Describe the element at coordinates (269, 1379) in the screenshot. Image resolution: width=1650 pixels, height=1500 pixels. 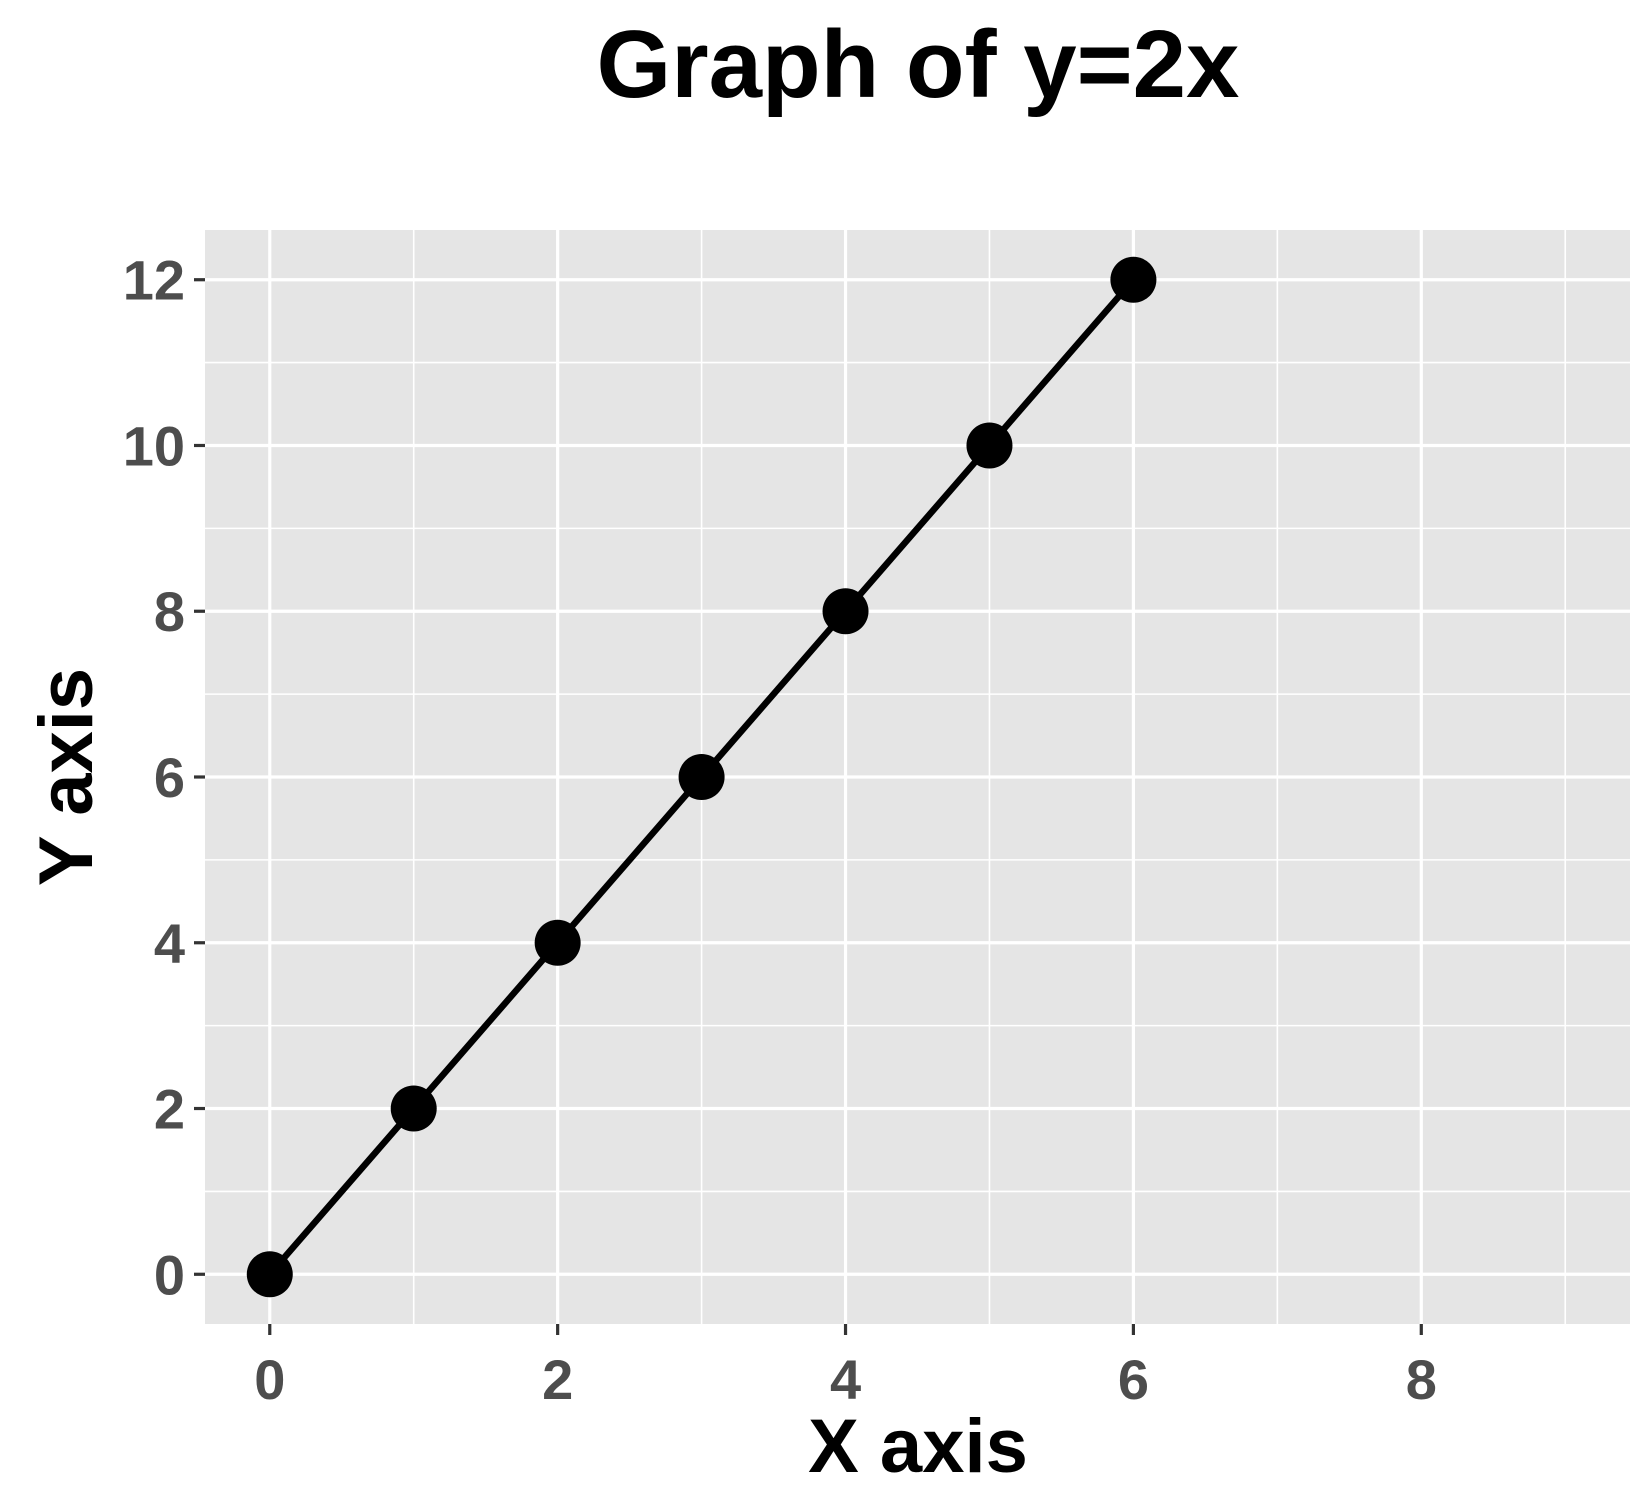
I see `x-tick-label: 0` at that location.